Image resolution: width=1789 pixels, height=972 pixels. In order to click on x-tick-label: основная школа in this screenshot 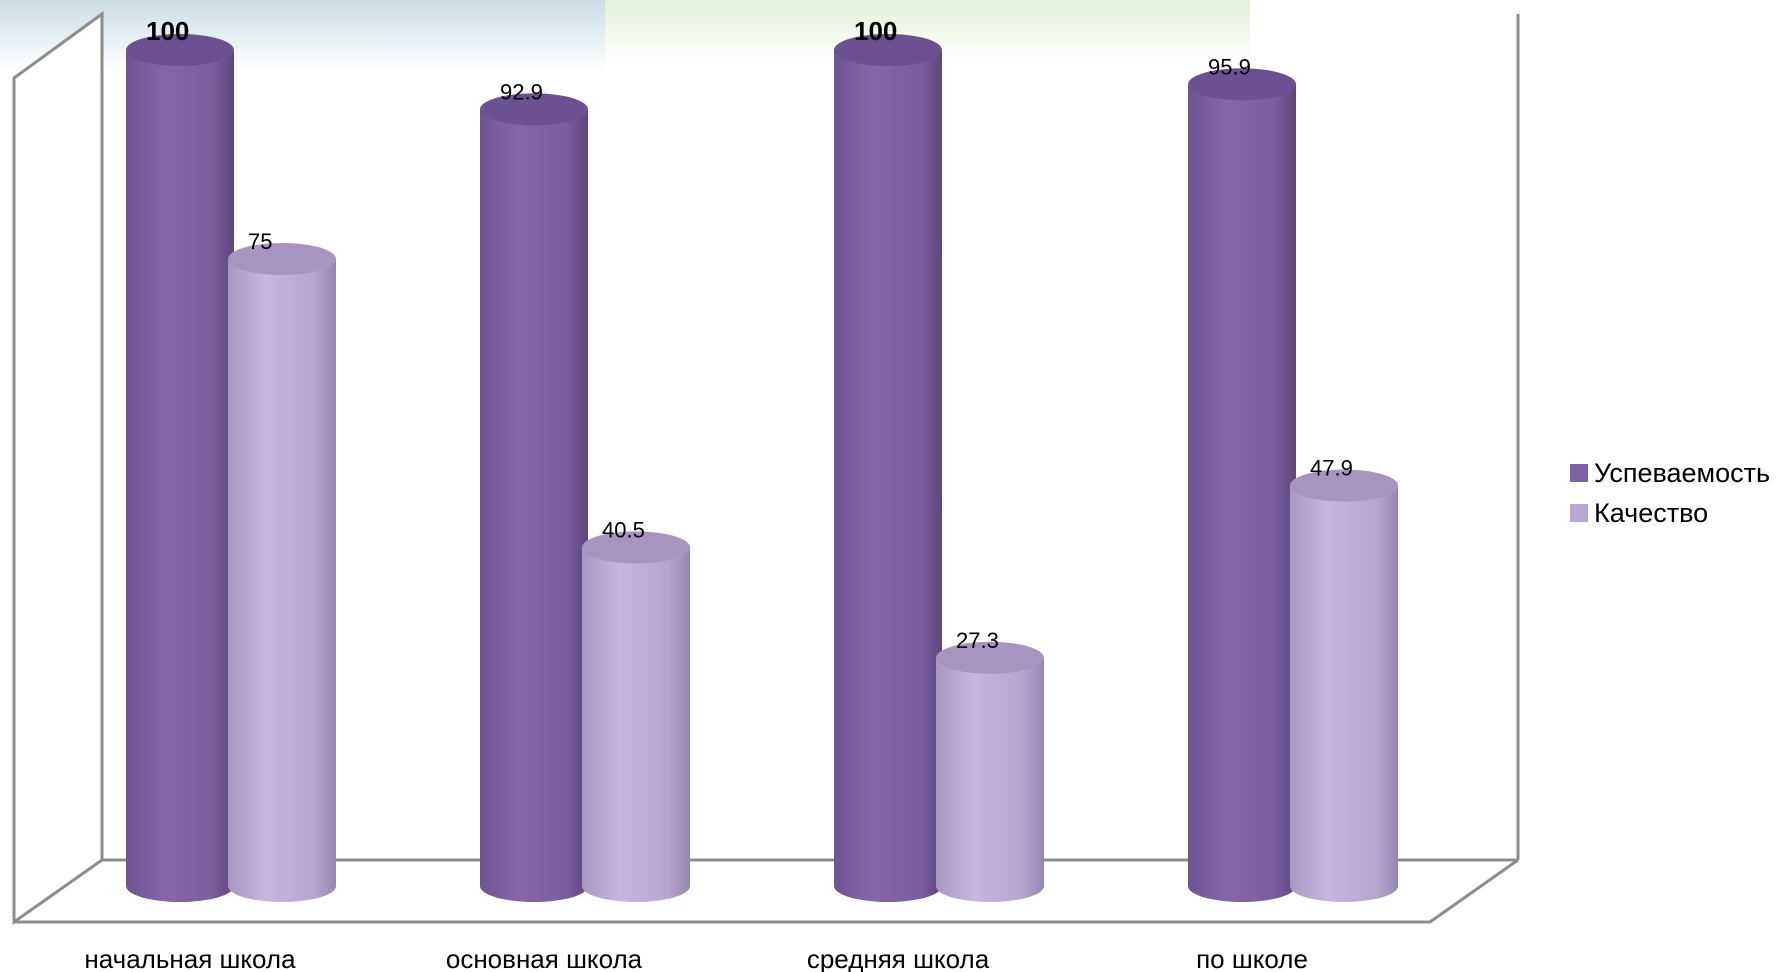, I will do `click(544, 958)`.